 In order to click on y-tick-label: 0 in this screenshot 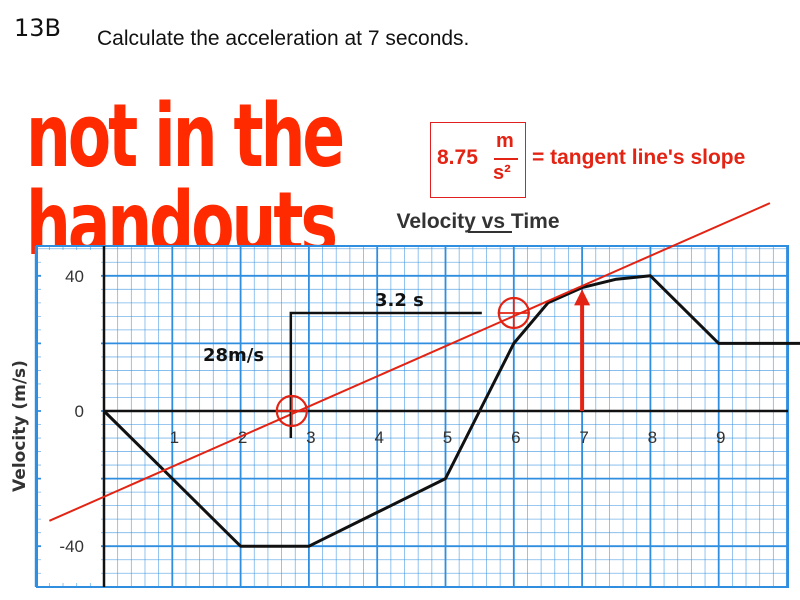, I will do `click(79, 411)`.